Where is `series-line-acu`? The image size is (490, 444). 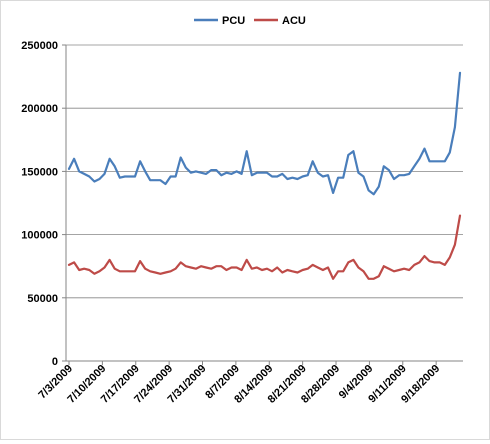
series-line-acu is located at coordinates (264, 247).